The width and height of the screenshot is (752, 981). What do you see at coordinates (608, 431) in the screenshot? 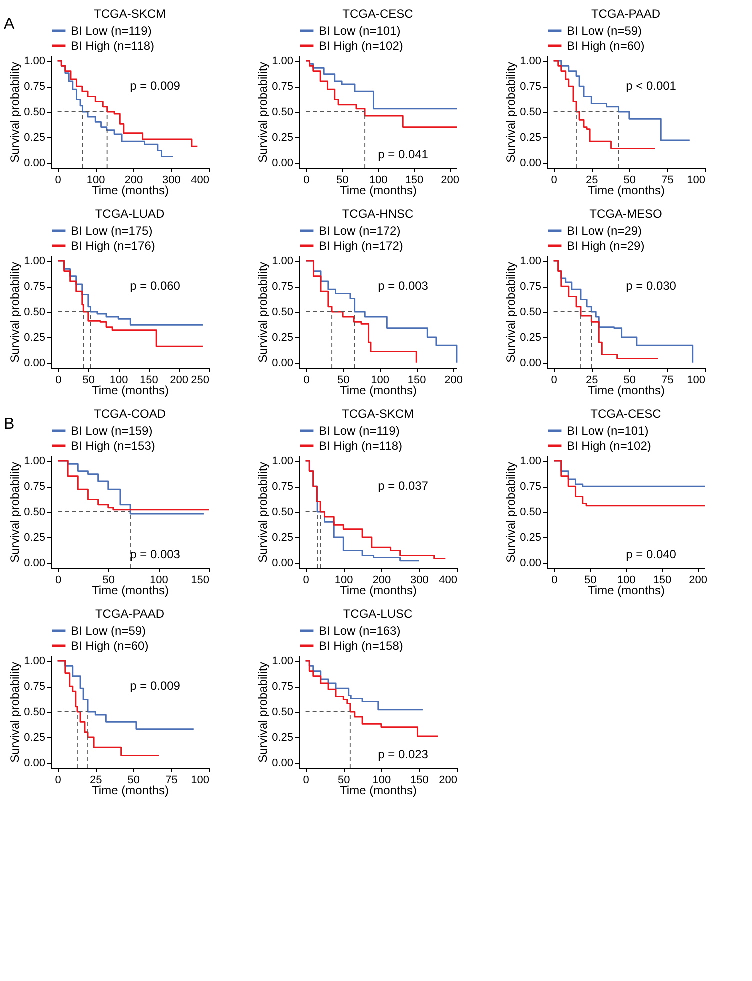
I see `legend-label: BI Low (n=101)` at bounding box center [608, 431].